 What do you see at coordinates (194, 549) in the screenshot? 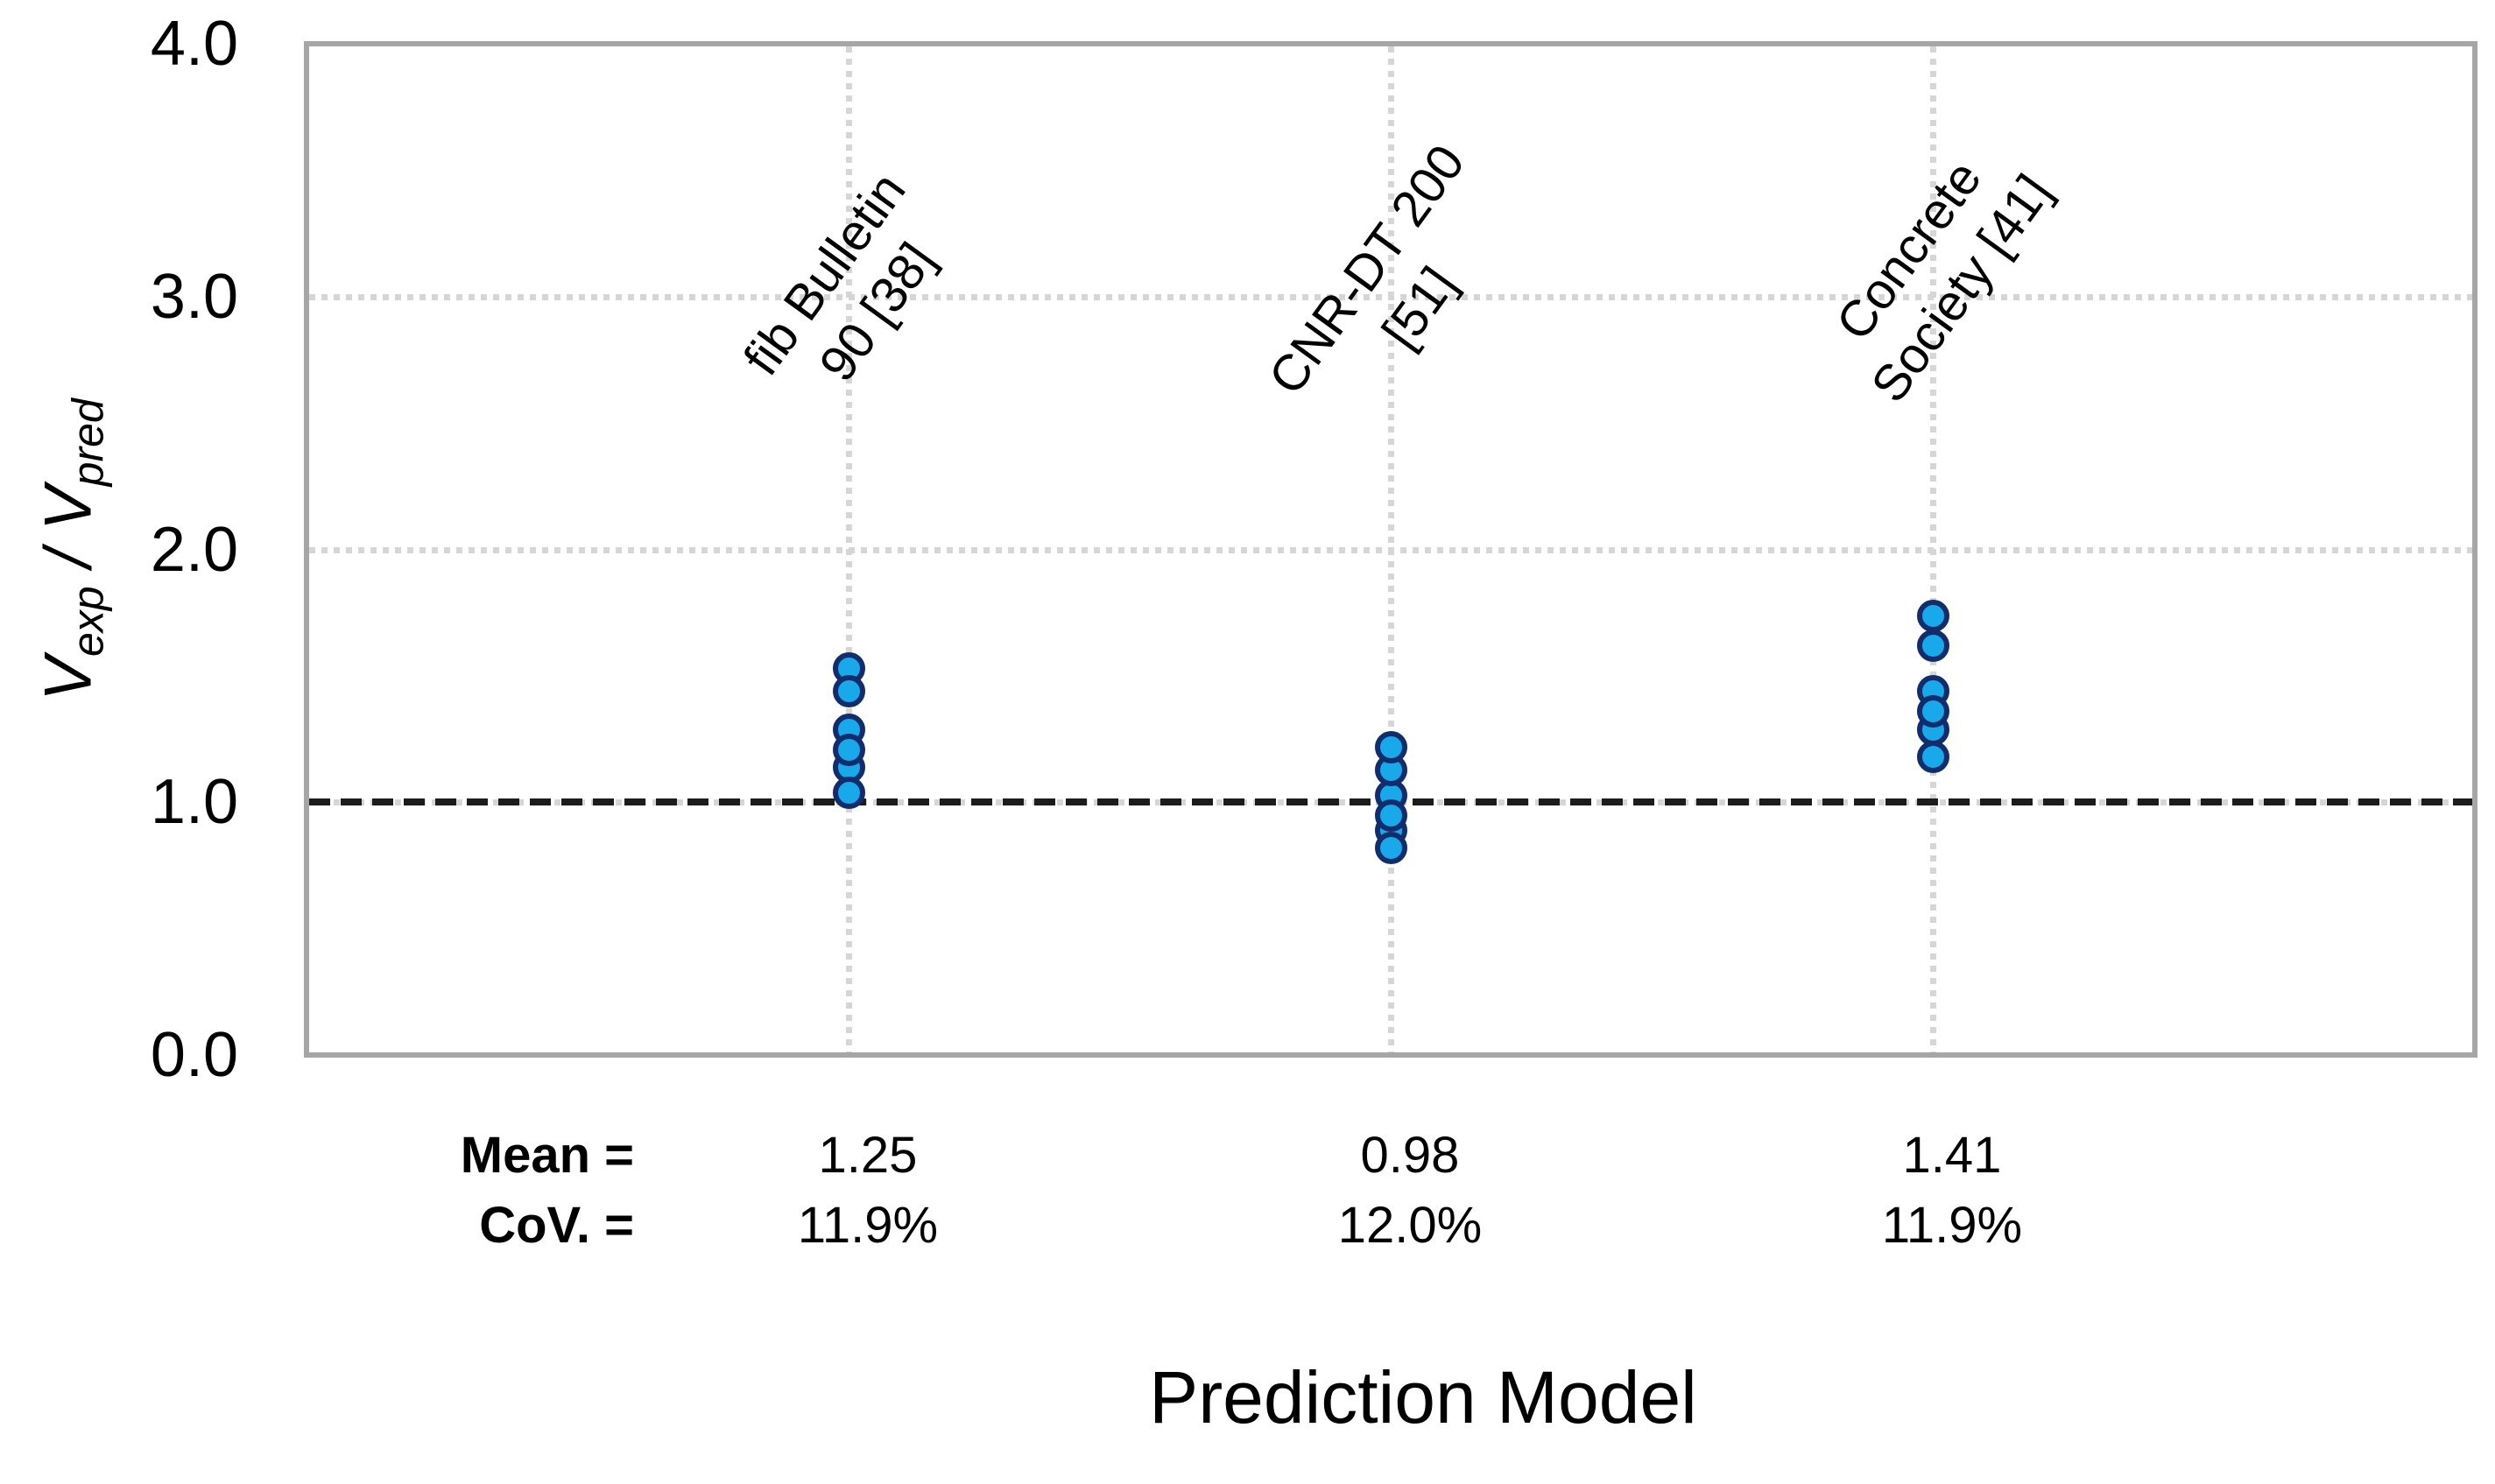
I see `y-tick-label: 2.0` at bounding box center [194, 549].